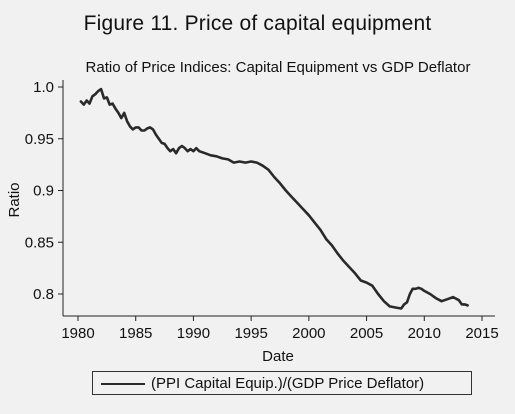 The height and width of the screenshot is (414, 515). I want to click on x-tick-label: 2015, so click(481, 333).